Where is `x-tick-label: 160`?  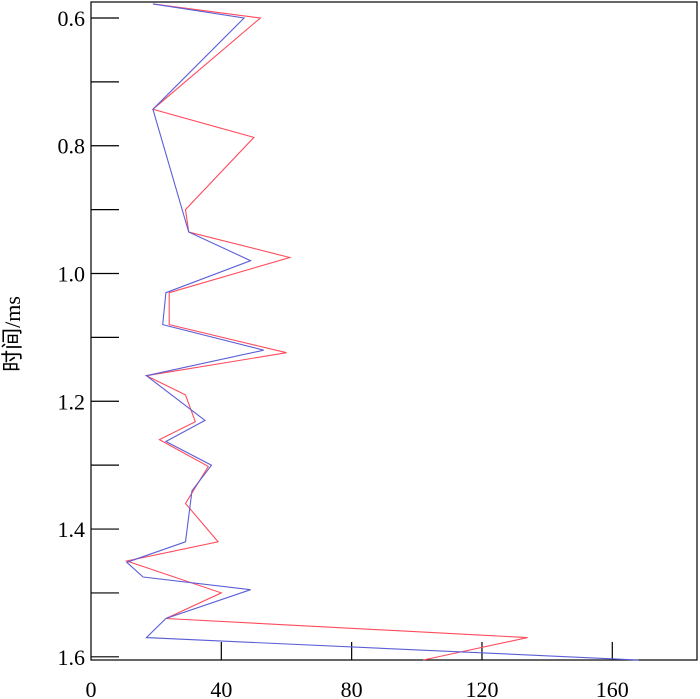 x-tick-label: 160 is located at coordinates (612, 688).